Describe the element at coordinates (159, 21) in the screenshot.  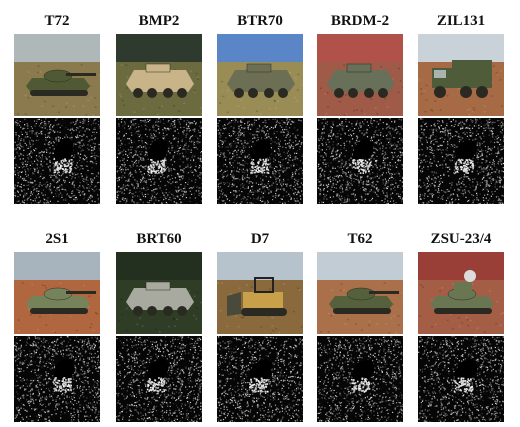
I see `vehicle-label: BMP2` at that location.